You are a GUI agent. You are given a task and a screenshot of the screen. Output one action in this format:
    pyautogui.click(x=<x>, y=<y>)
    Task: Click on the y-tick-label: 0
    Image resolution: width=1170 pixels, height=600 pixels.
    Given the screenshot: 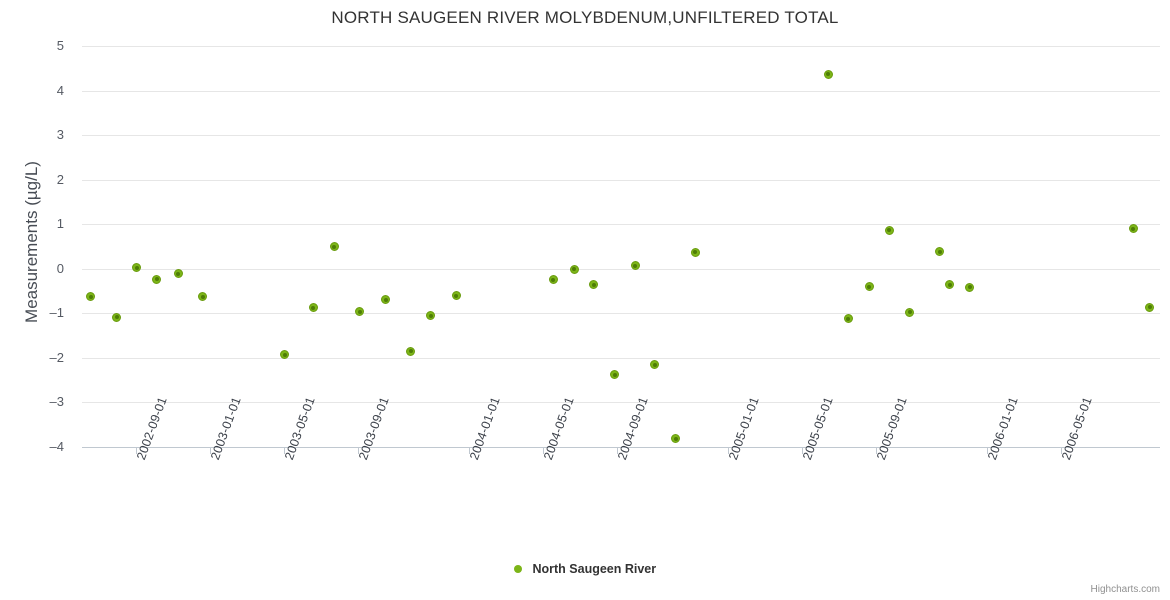 What is the action you would take?
    pyautogui.click(x=60, y=268)
    